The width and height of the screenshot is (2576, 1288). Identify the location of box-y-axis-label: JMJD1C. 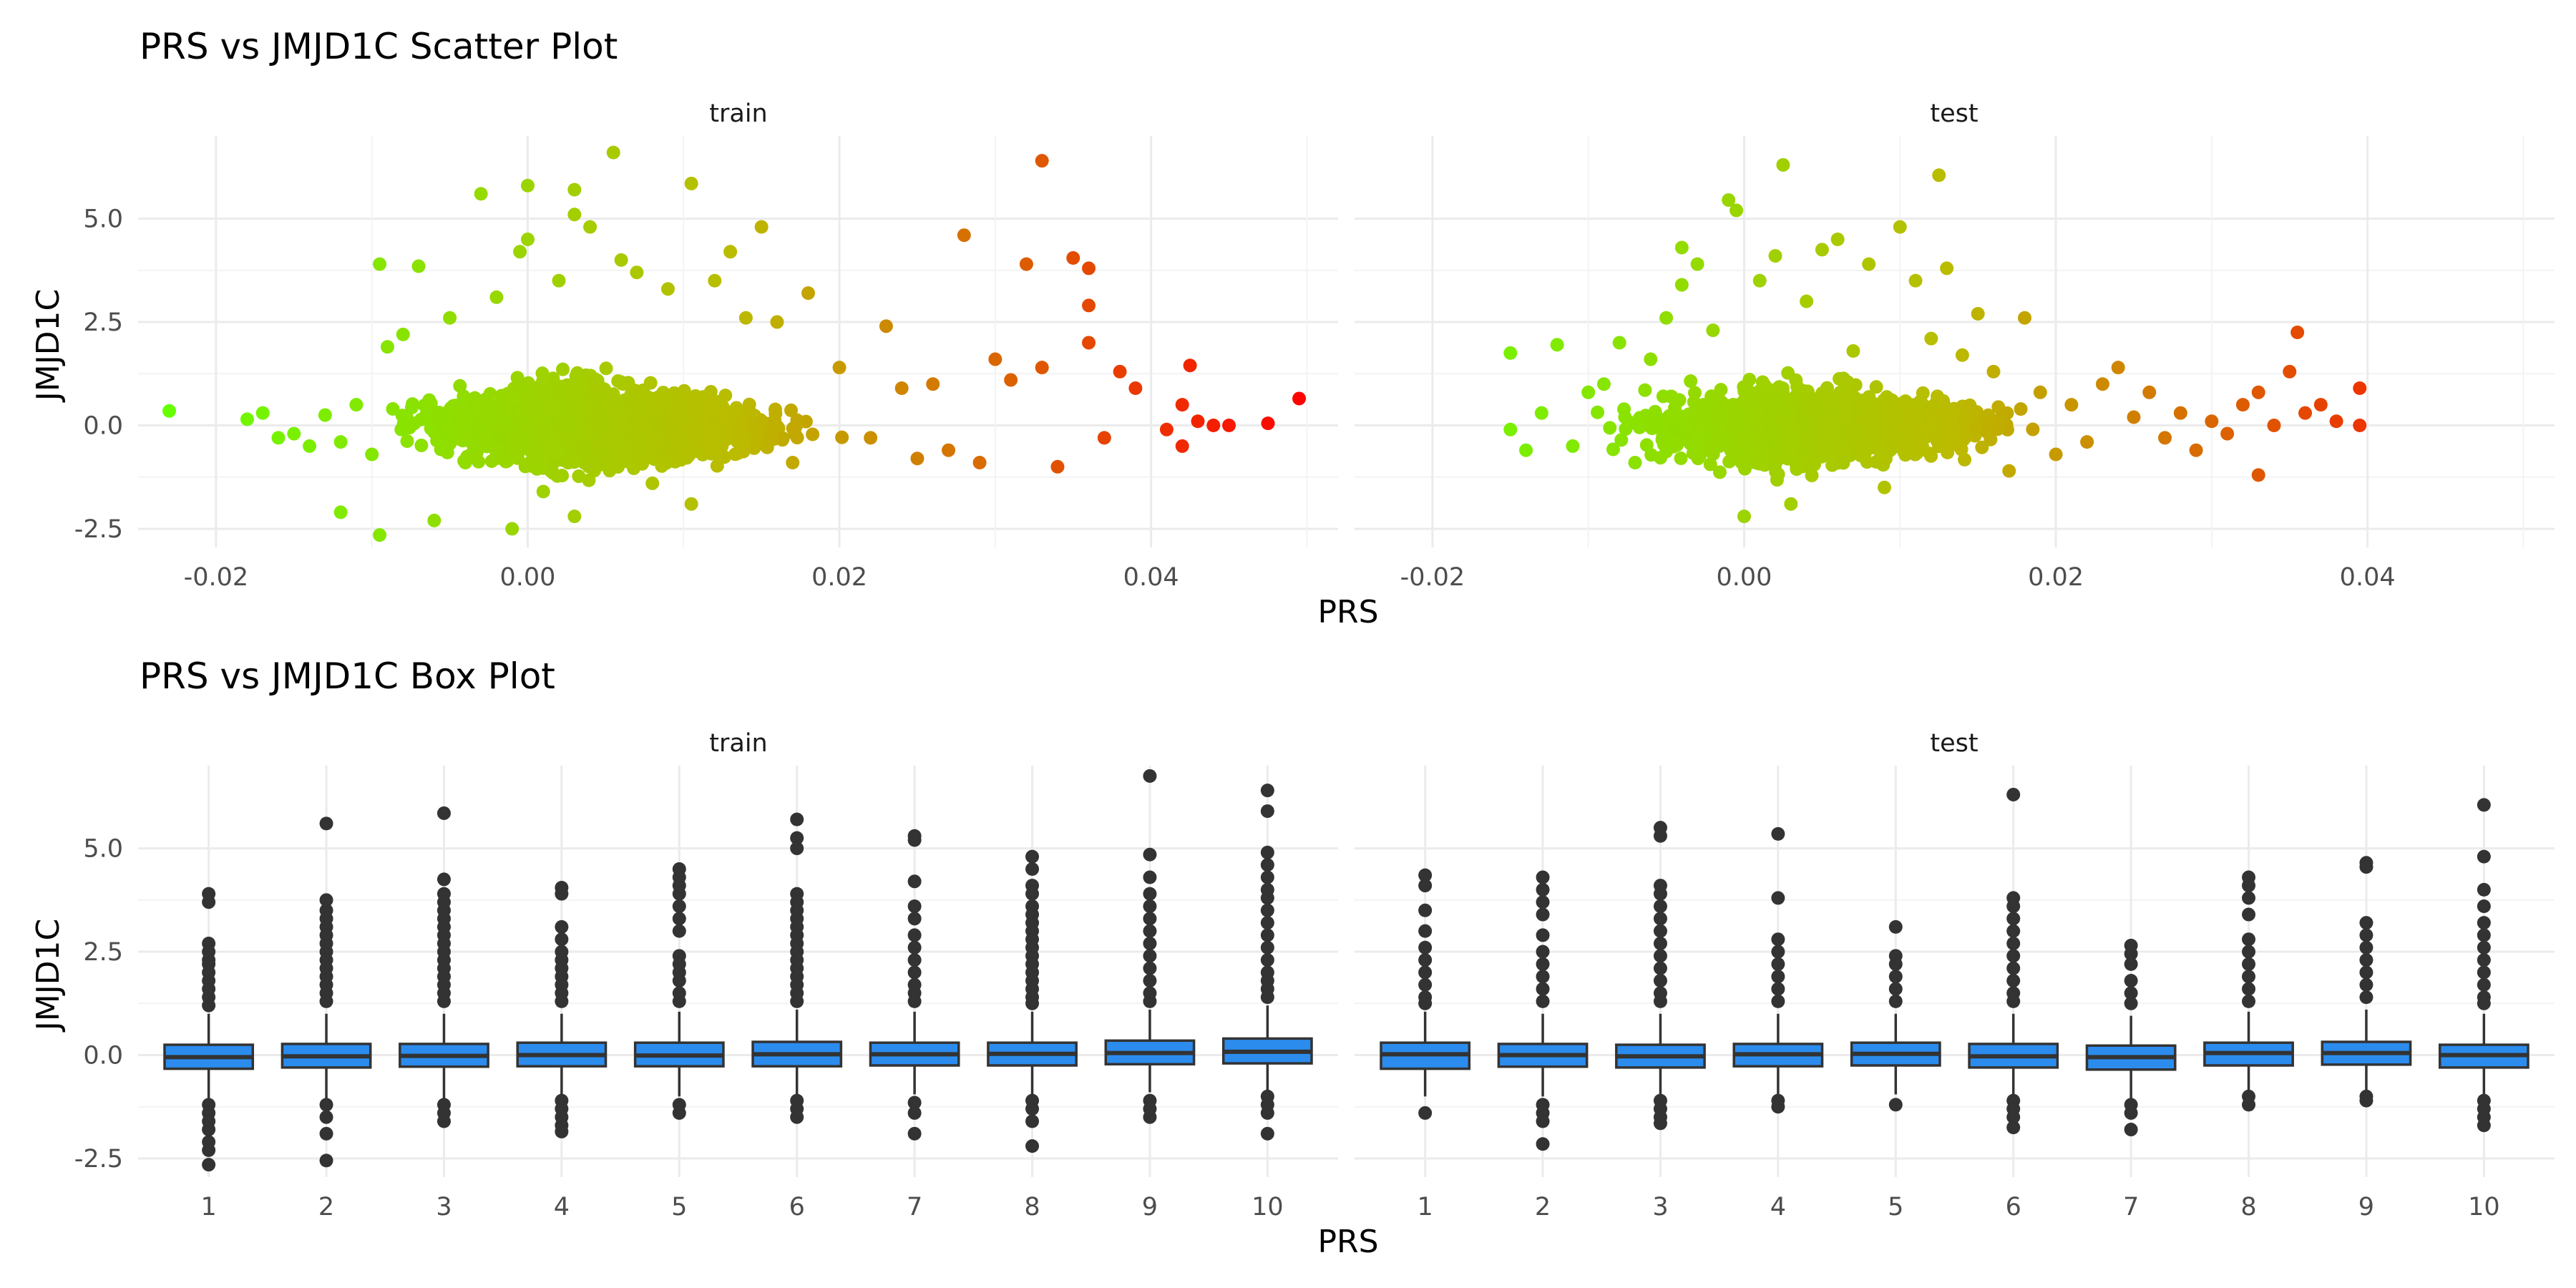
(48, 976).